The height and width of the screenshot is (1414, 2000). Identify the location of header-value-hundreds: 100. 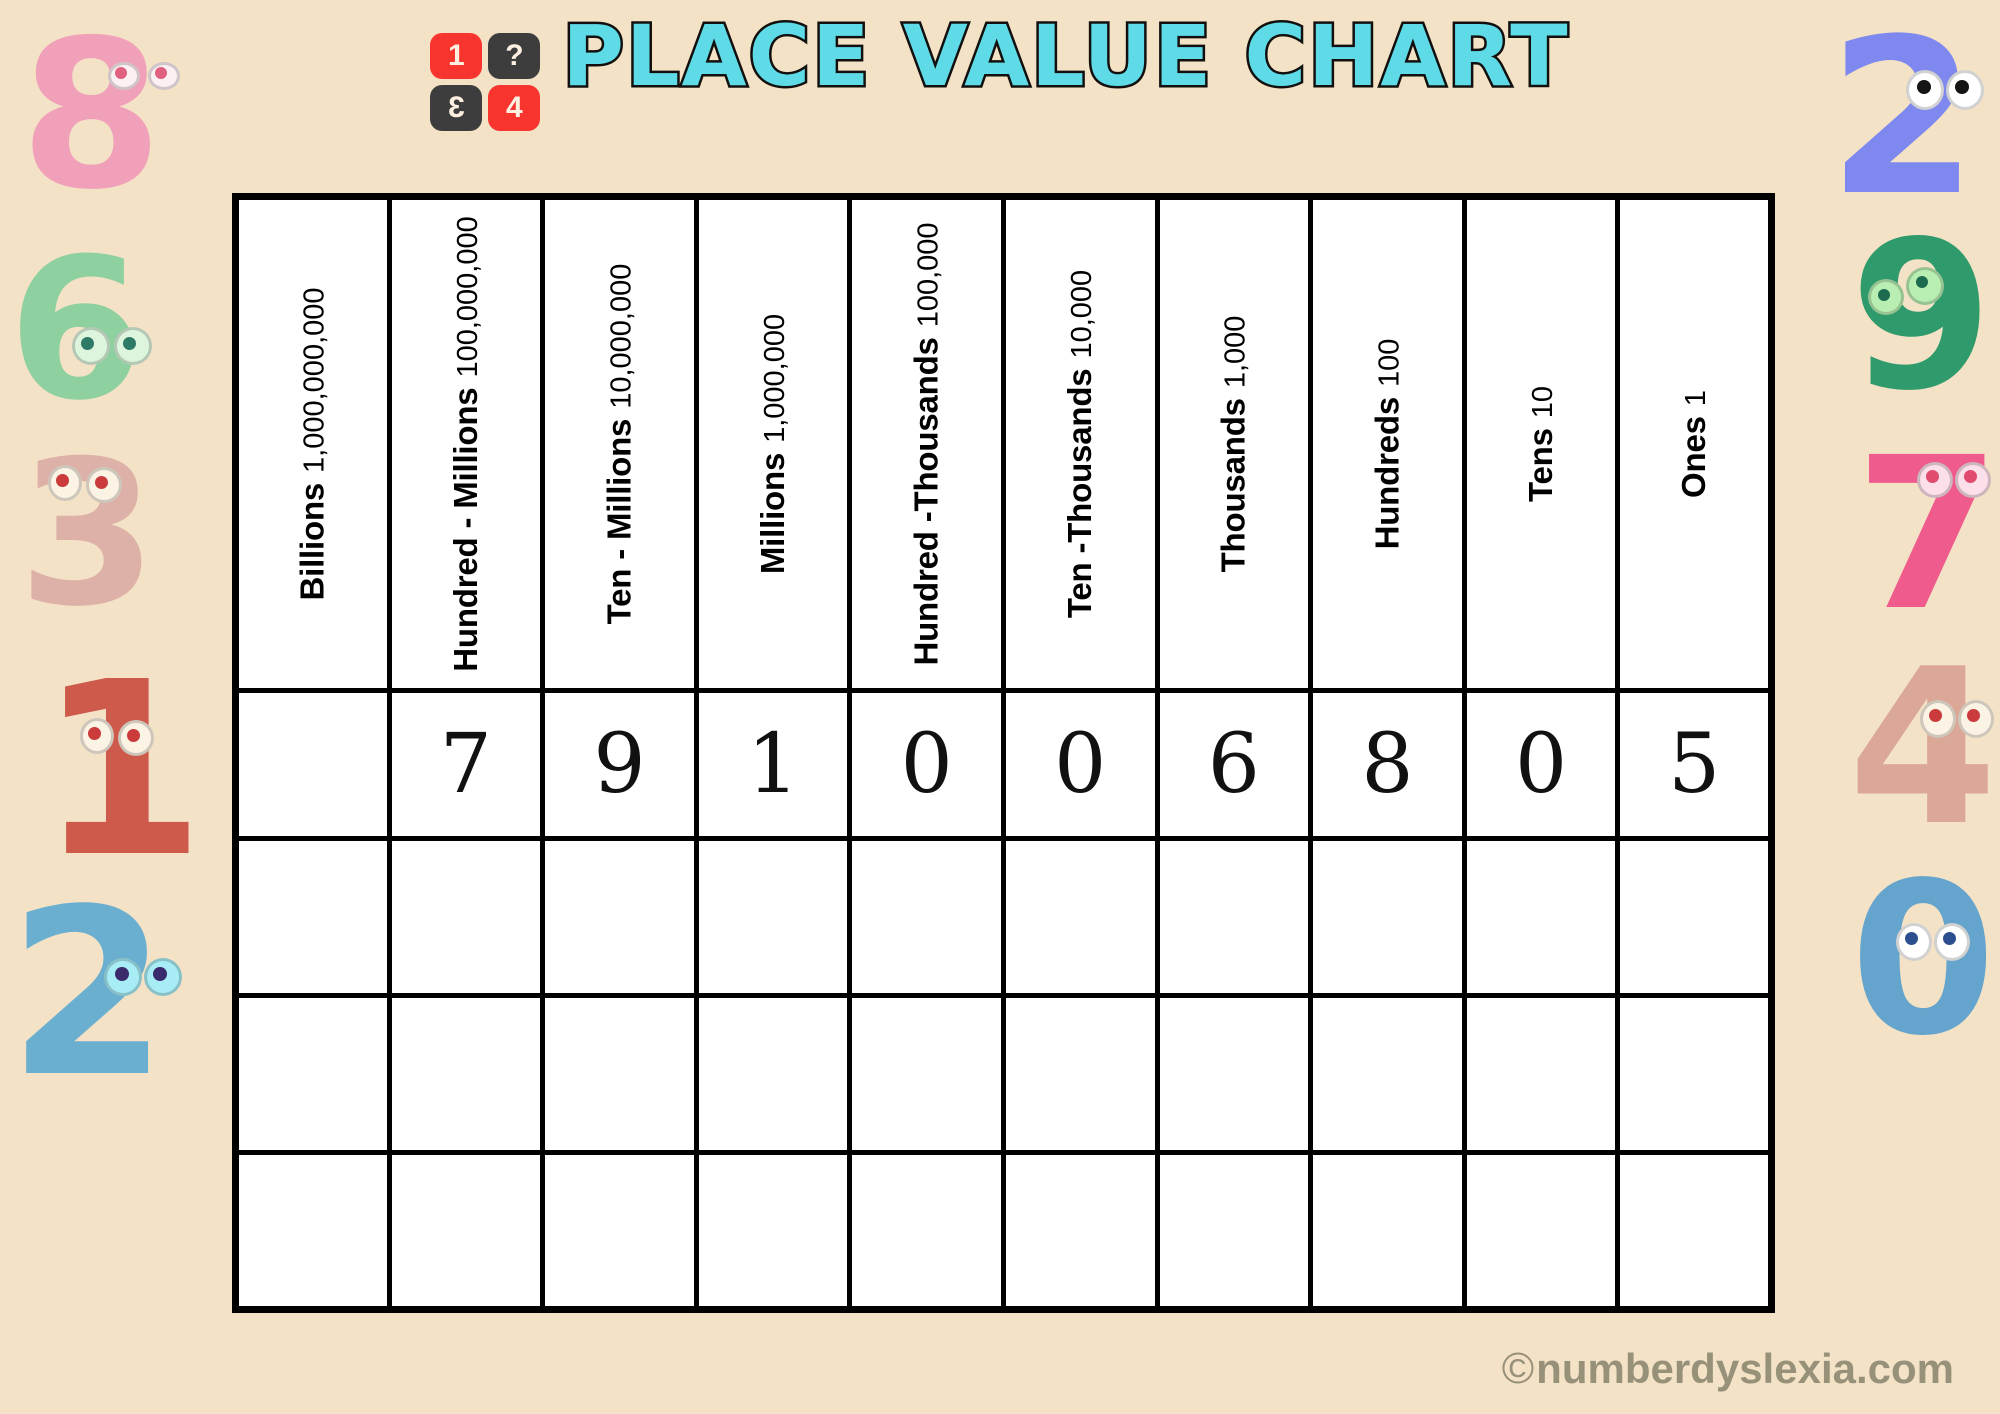
(1389, 362).